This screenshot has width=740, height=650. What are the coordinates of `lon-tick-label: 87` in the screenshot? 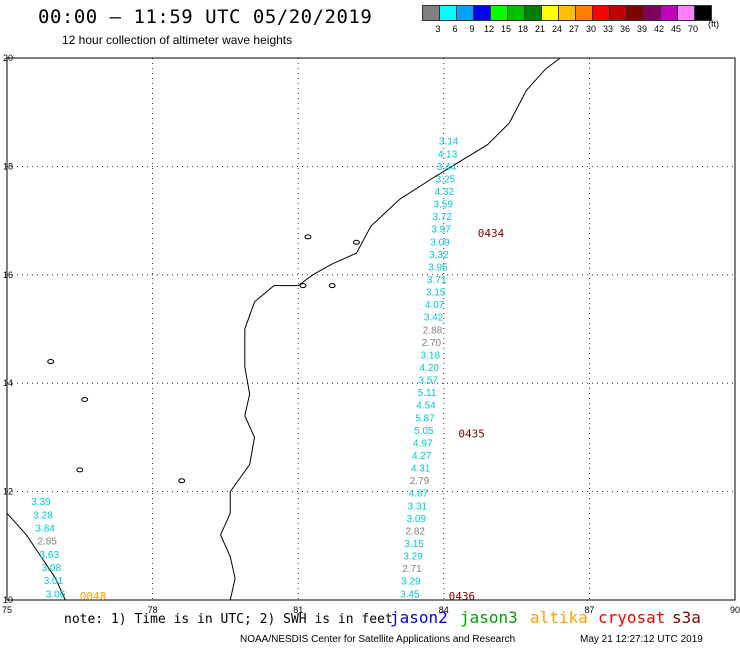 It's located at (589, 610).